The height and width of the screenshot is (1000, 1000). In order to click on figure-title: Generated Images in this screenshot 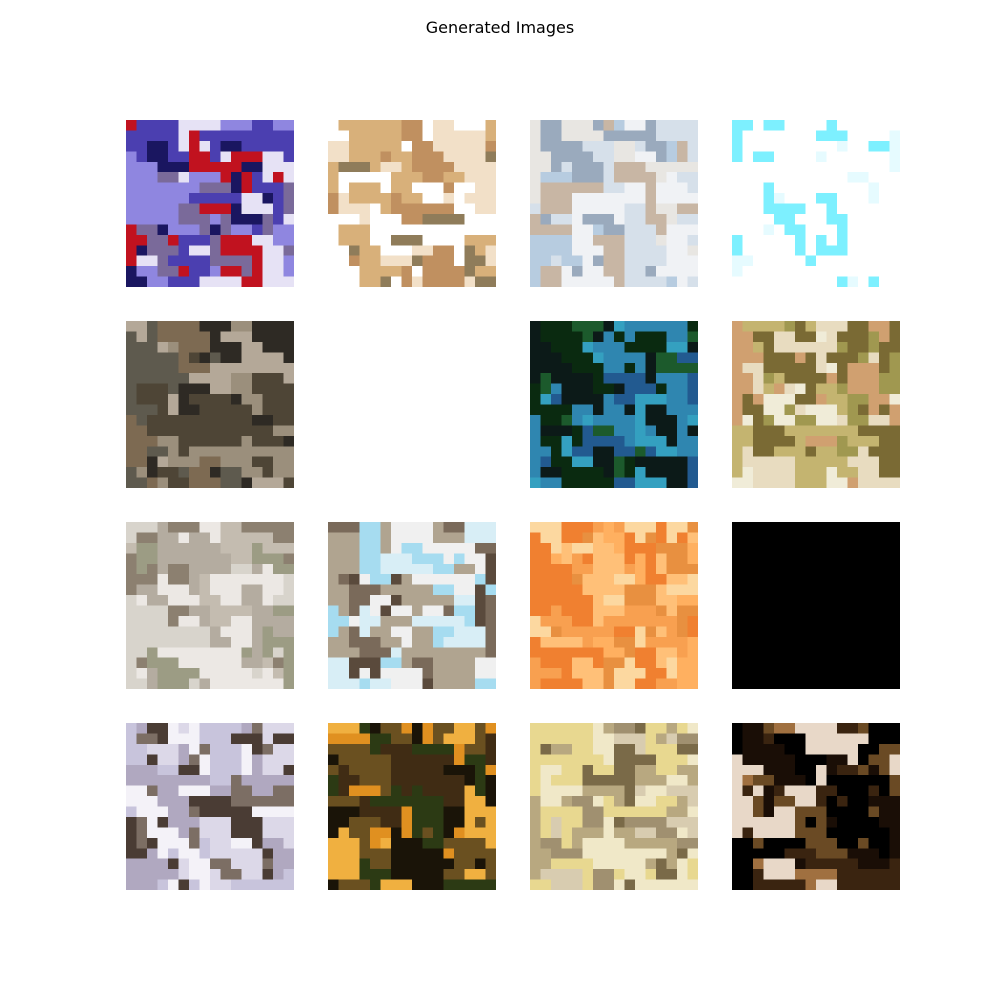, I will do `click(500, 27)`.